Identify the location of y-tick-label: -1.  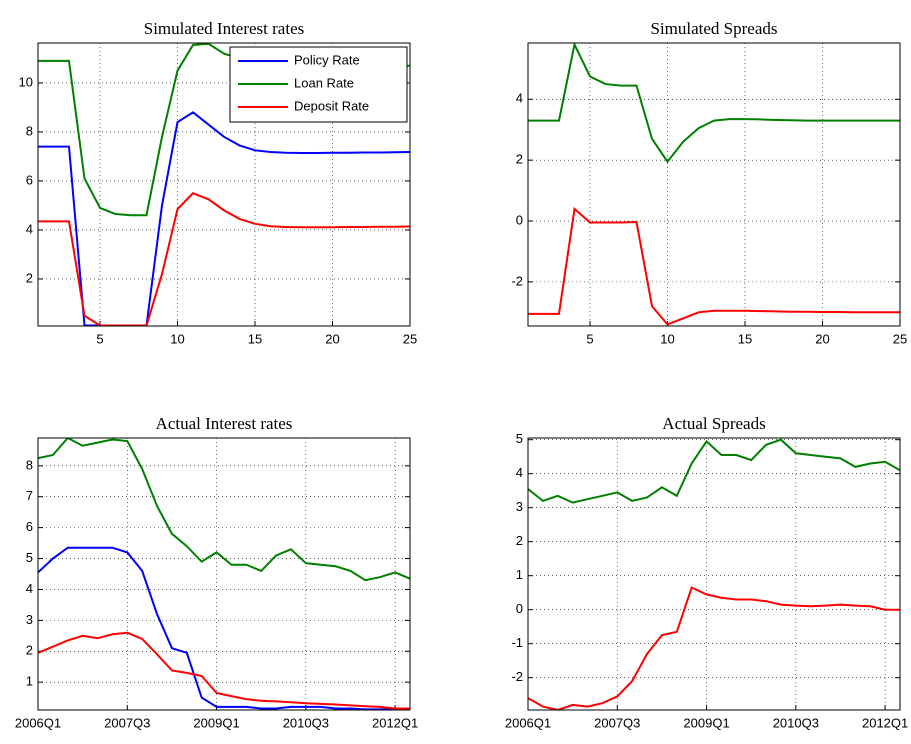
(517, 642).